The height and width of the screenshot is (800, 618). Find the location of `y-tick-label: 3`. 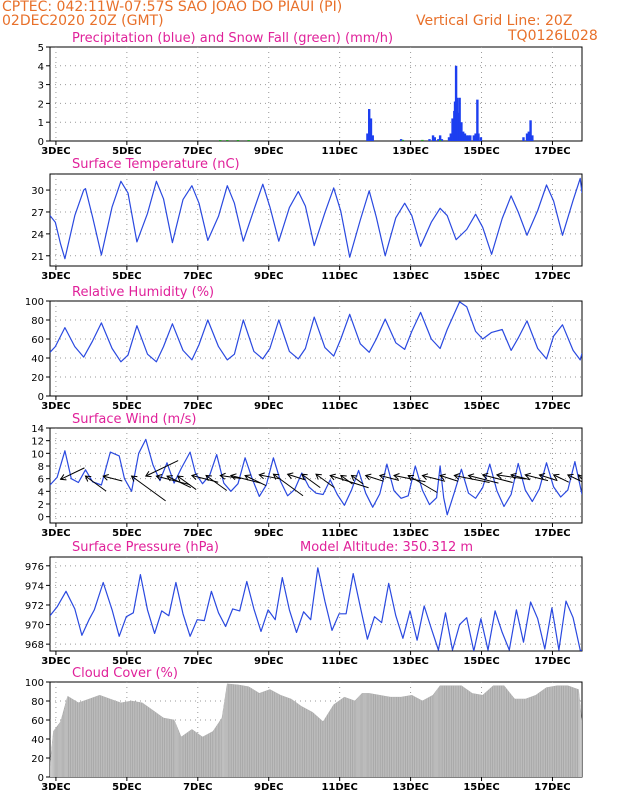

y-tick-label: 3 is located at coordinates (41, 86).